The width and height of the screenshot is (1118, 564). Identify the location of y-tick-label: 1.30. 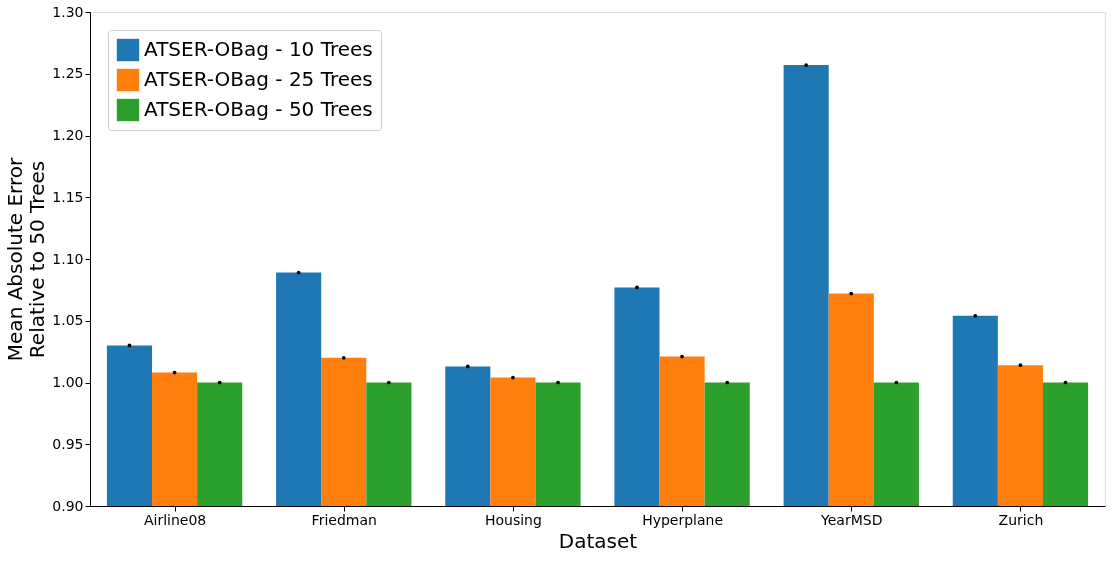
(68, 11).